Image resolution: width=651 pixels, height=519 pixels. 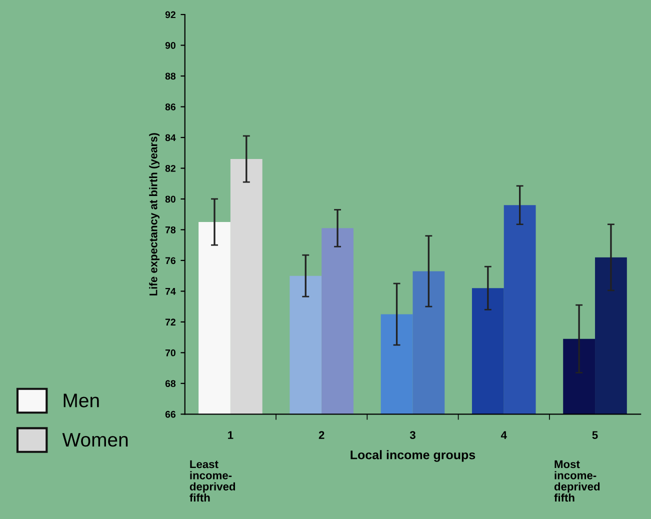 What do you see at coordinates (154, 214) in the screenshot?
I see `y-axis-title: Life expectancy at birth (years)` at bounding box center [154, 214].